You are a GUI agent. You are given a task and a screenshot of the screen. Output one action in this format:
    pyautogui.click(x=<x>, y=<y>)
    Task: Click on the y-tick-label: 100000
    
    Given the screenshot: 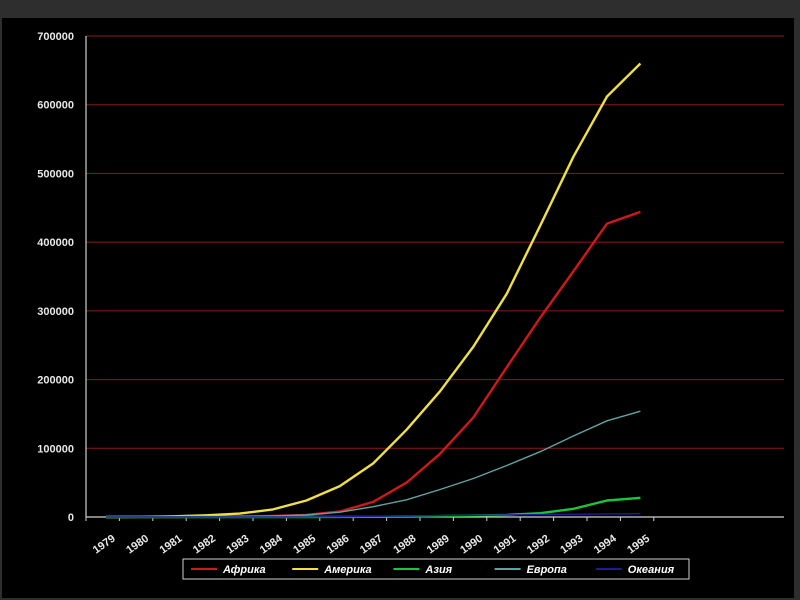 What is the action you would take?
    pyautogui.click(x=55, y=449)
    